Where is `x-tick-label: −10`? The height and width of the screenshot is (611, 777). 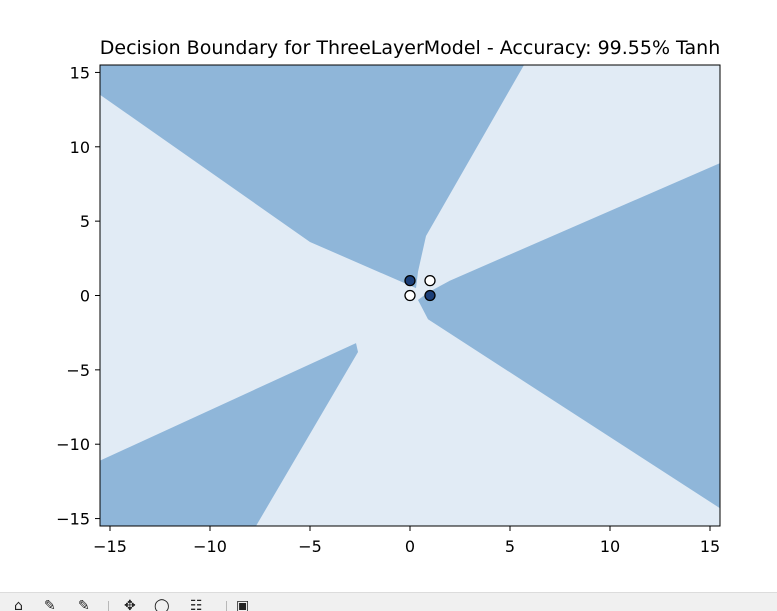
x-tick-label: −10 is located at coordinates (210, 546).